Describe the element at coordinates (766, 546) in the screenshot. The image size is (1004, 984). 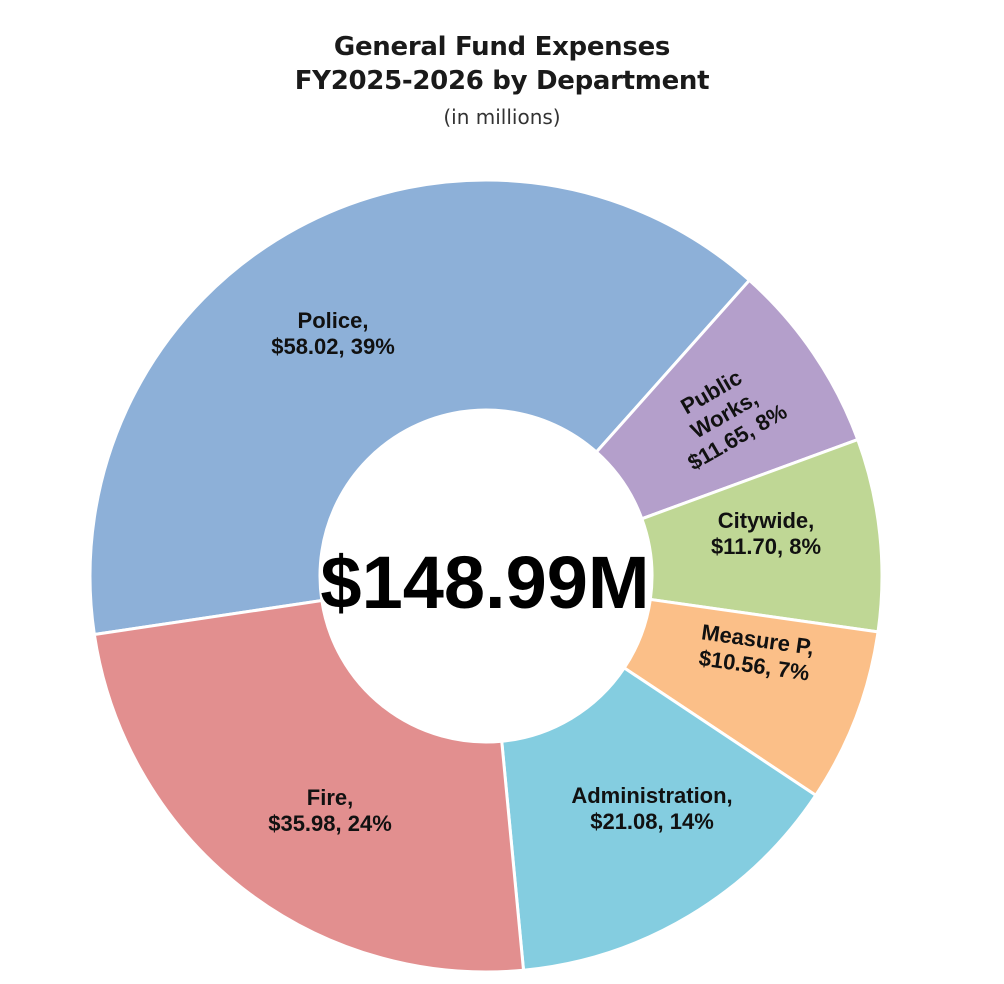
I see `data-label-line: $11.70, 8%` at that location.